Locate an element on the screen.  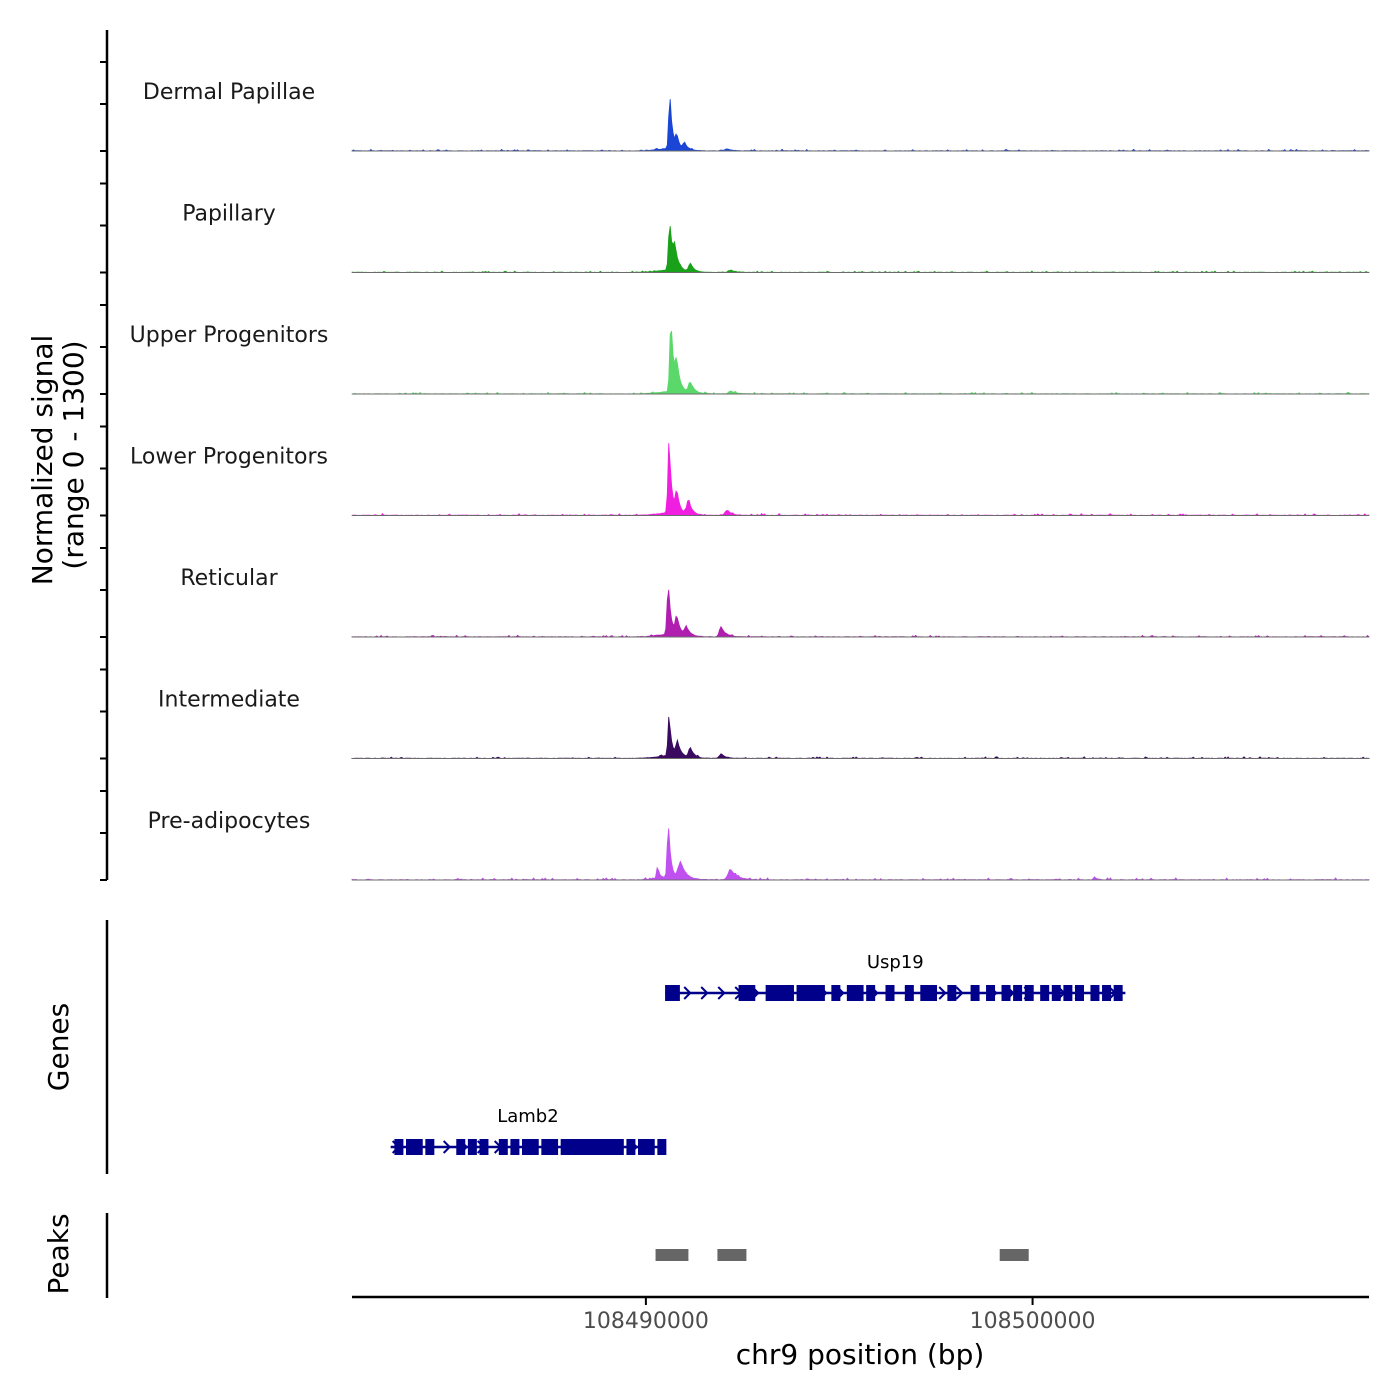
coverage-y-ticks is located at coordinates (103, 471).